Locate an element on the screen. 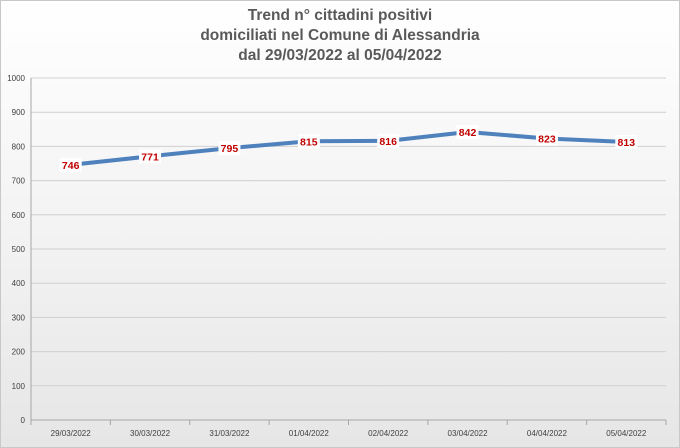  data-label: 842 is located at coordinates (468, 133).